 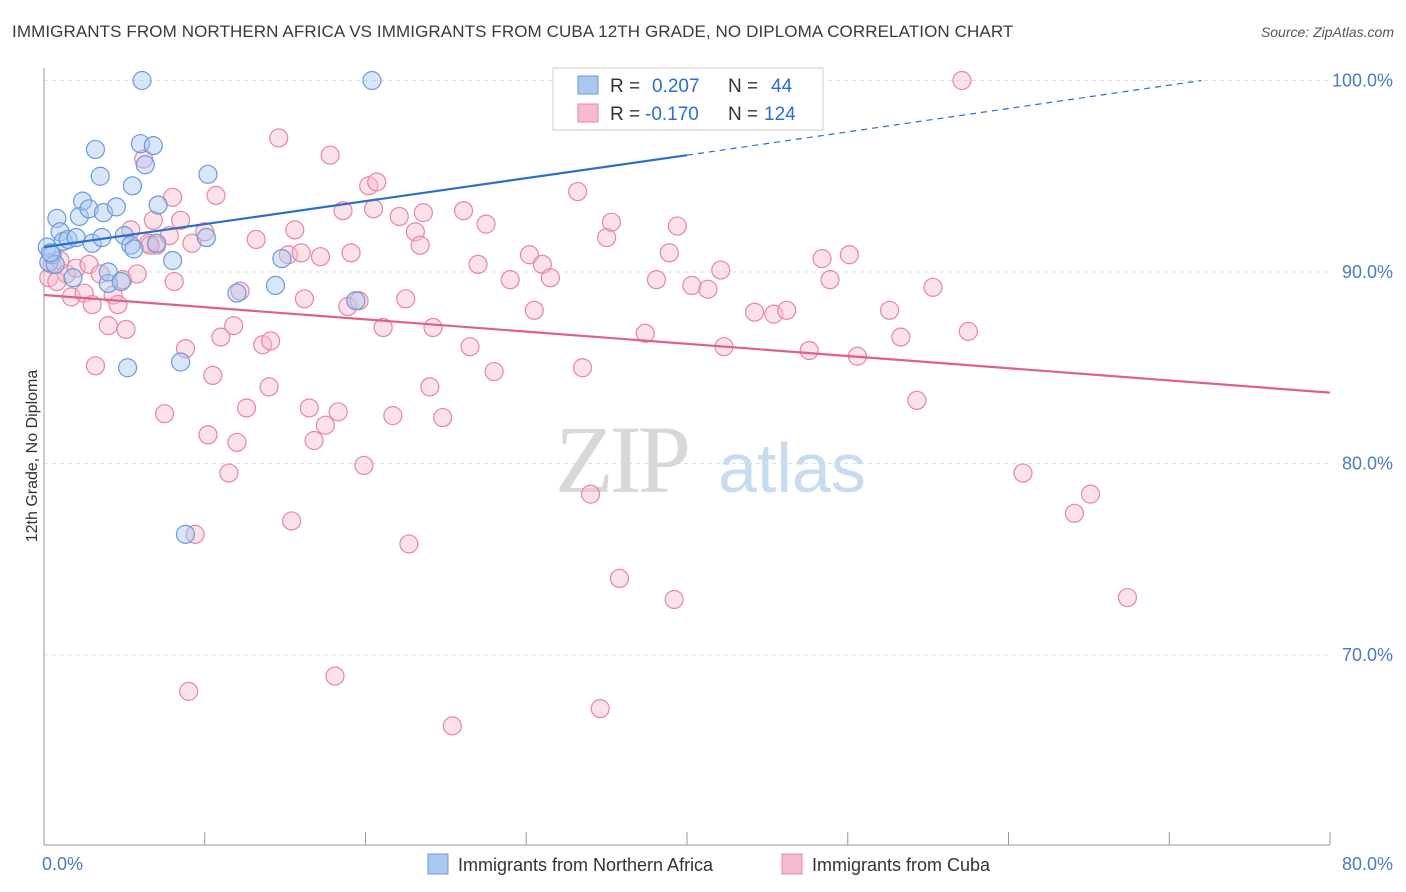 What do you see at coordinates (676, 86) in the screenshot?
I see `stats-r-value-1: 0.207` at bounding box center [676, 86].